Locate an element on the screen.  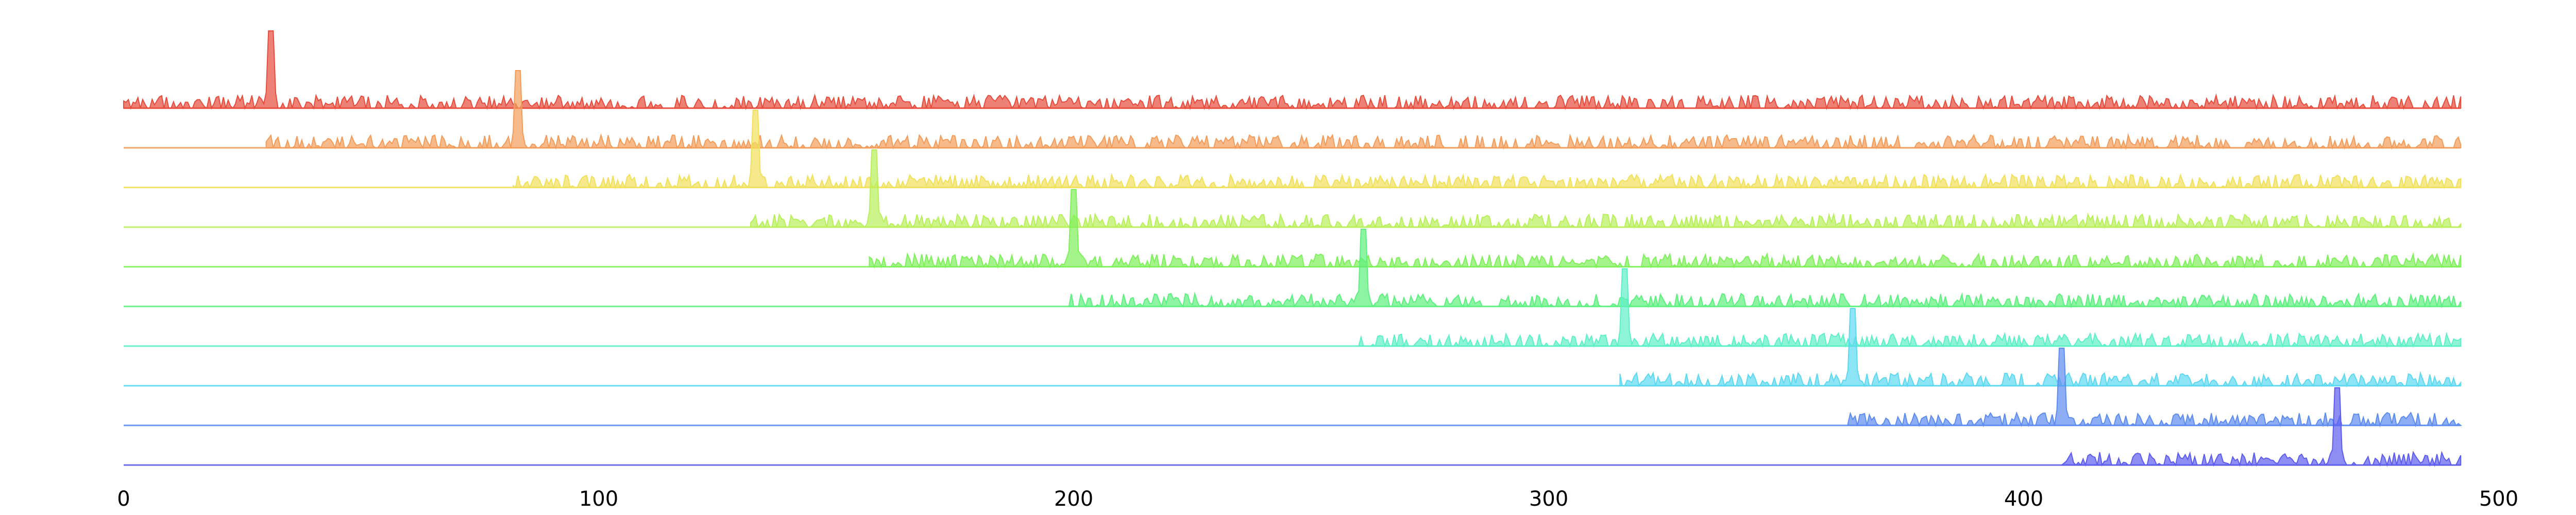
x-tick-label: 0 is located at coordinates (124, 499).